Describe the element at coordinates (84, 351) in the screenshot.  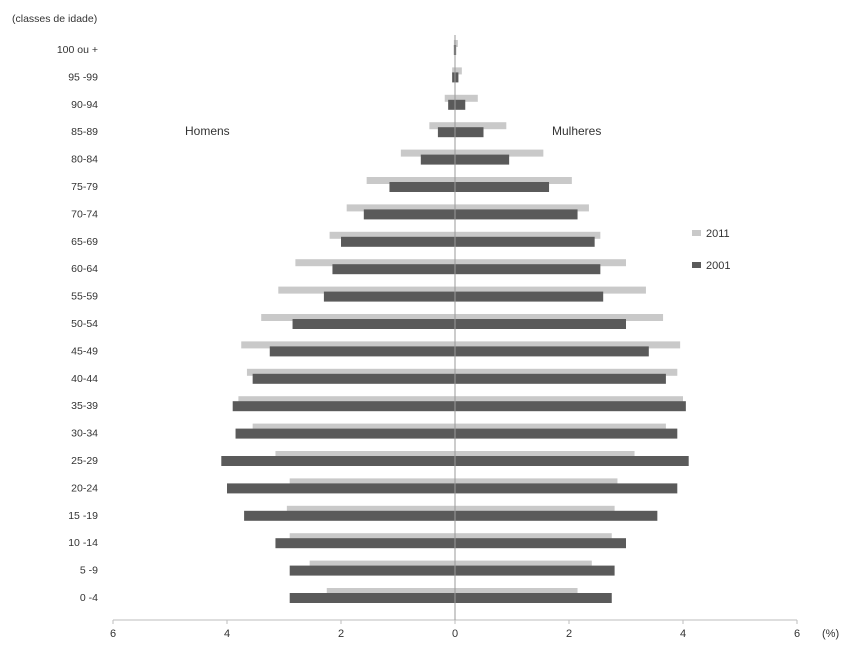
I see `y-tick-label: 45-49` at that location.